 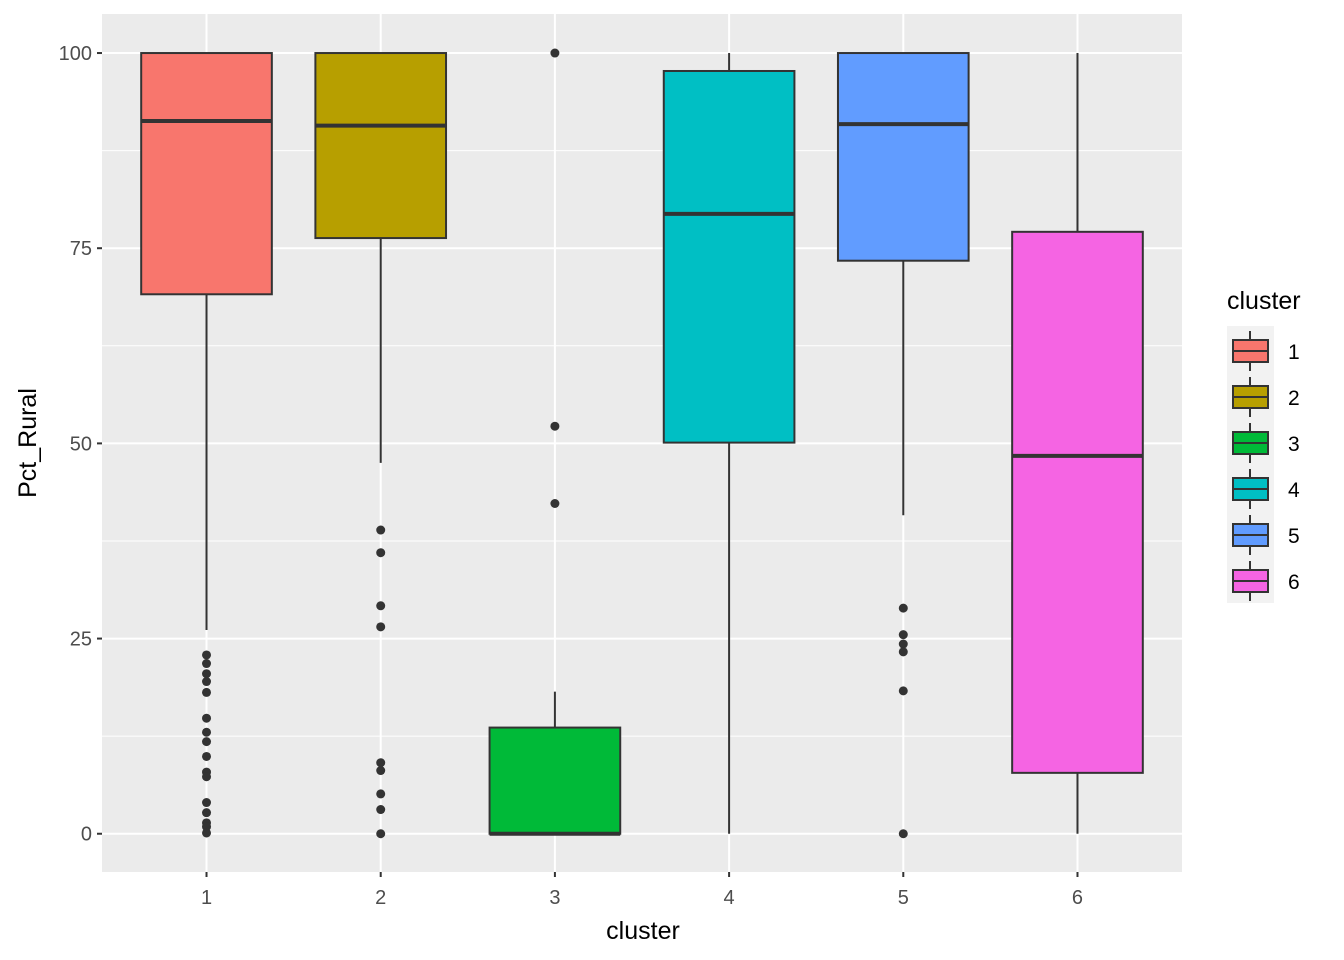 What do you see at coordinates (1294, 444) in the screenshot?
I see `legend-label: 3` at bounding box center [1294, 444].